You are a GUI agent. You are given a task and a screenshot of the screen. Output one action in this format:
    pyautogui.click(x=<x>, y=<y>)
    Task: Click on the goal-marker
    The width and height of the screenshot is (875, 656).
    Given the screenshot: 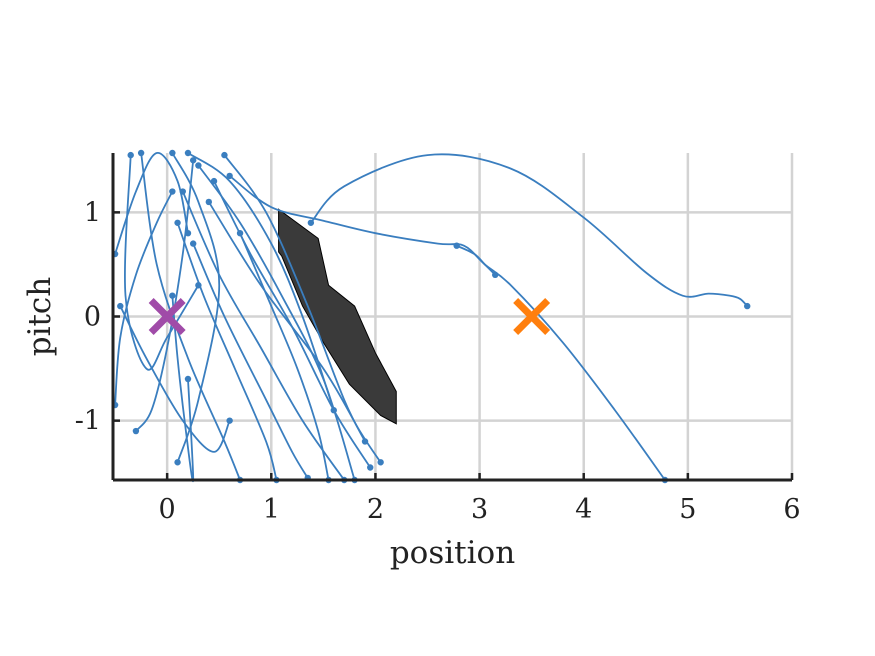 What is the action you would take?
    pyautogui.click(x=532, y=316)
    